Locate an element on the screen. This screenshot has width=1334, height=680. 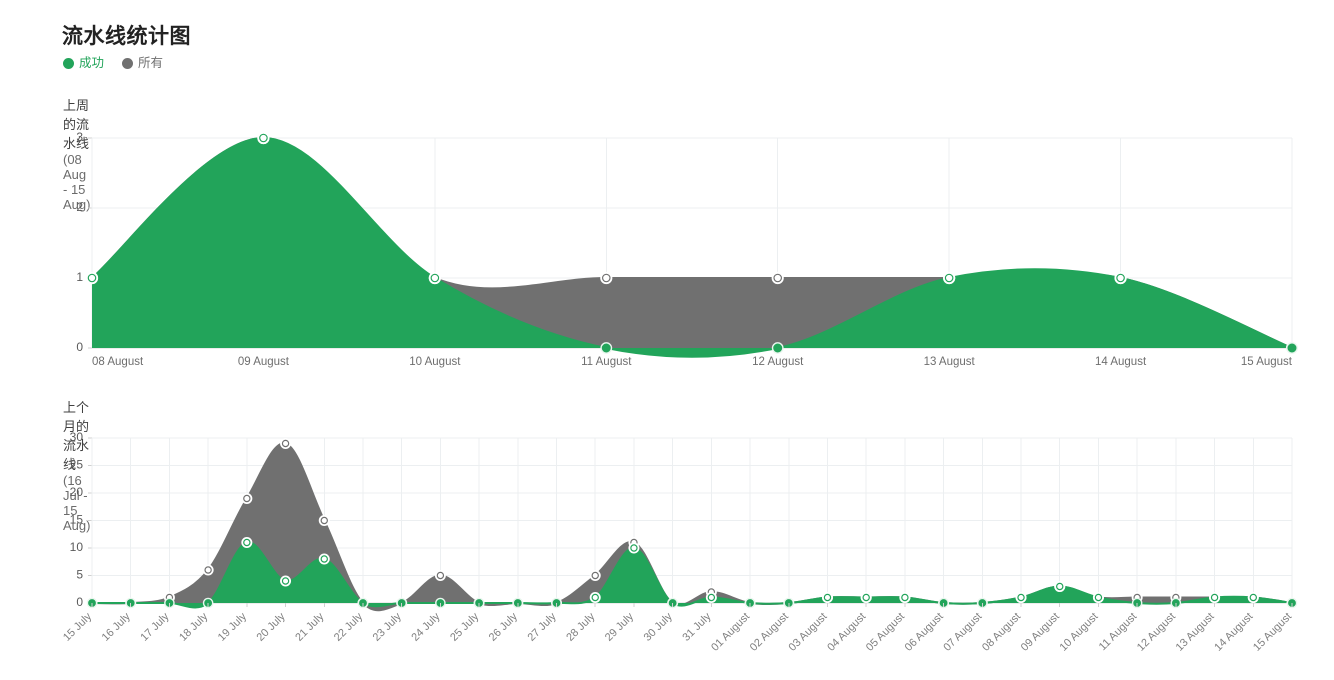
y-axis-tick-label: 1 is located at coordinates (79, 277).